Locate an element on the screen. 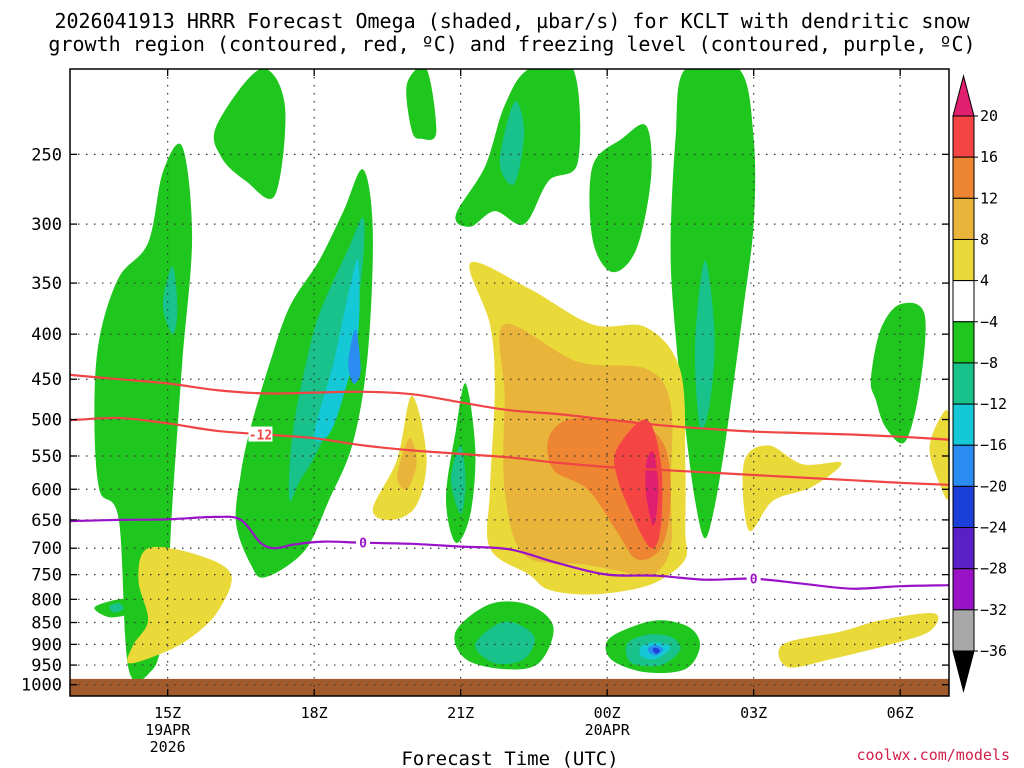 The height and width of the screenshot is (768, 1024). y-tick-label-500: 500 is located at coordinates (46, 421).